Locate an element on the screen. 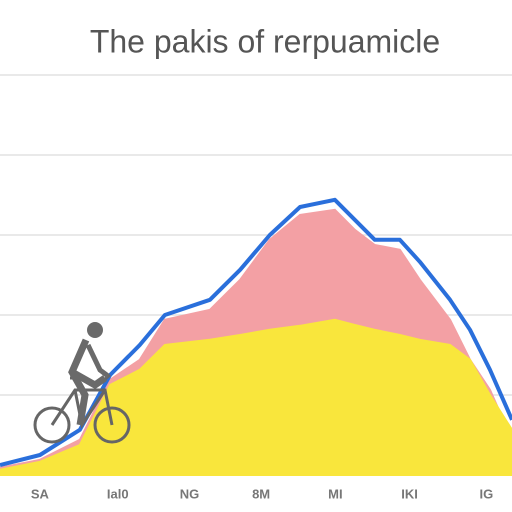 The height and width of the screenshot is (512, 512). x-tick-label: MI is located at coordinates (335, 493).